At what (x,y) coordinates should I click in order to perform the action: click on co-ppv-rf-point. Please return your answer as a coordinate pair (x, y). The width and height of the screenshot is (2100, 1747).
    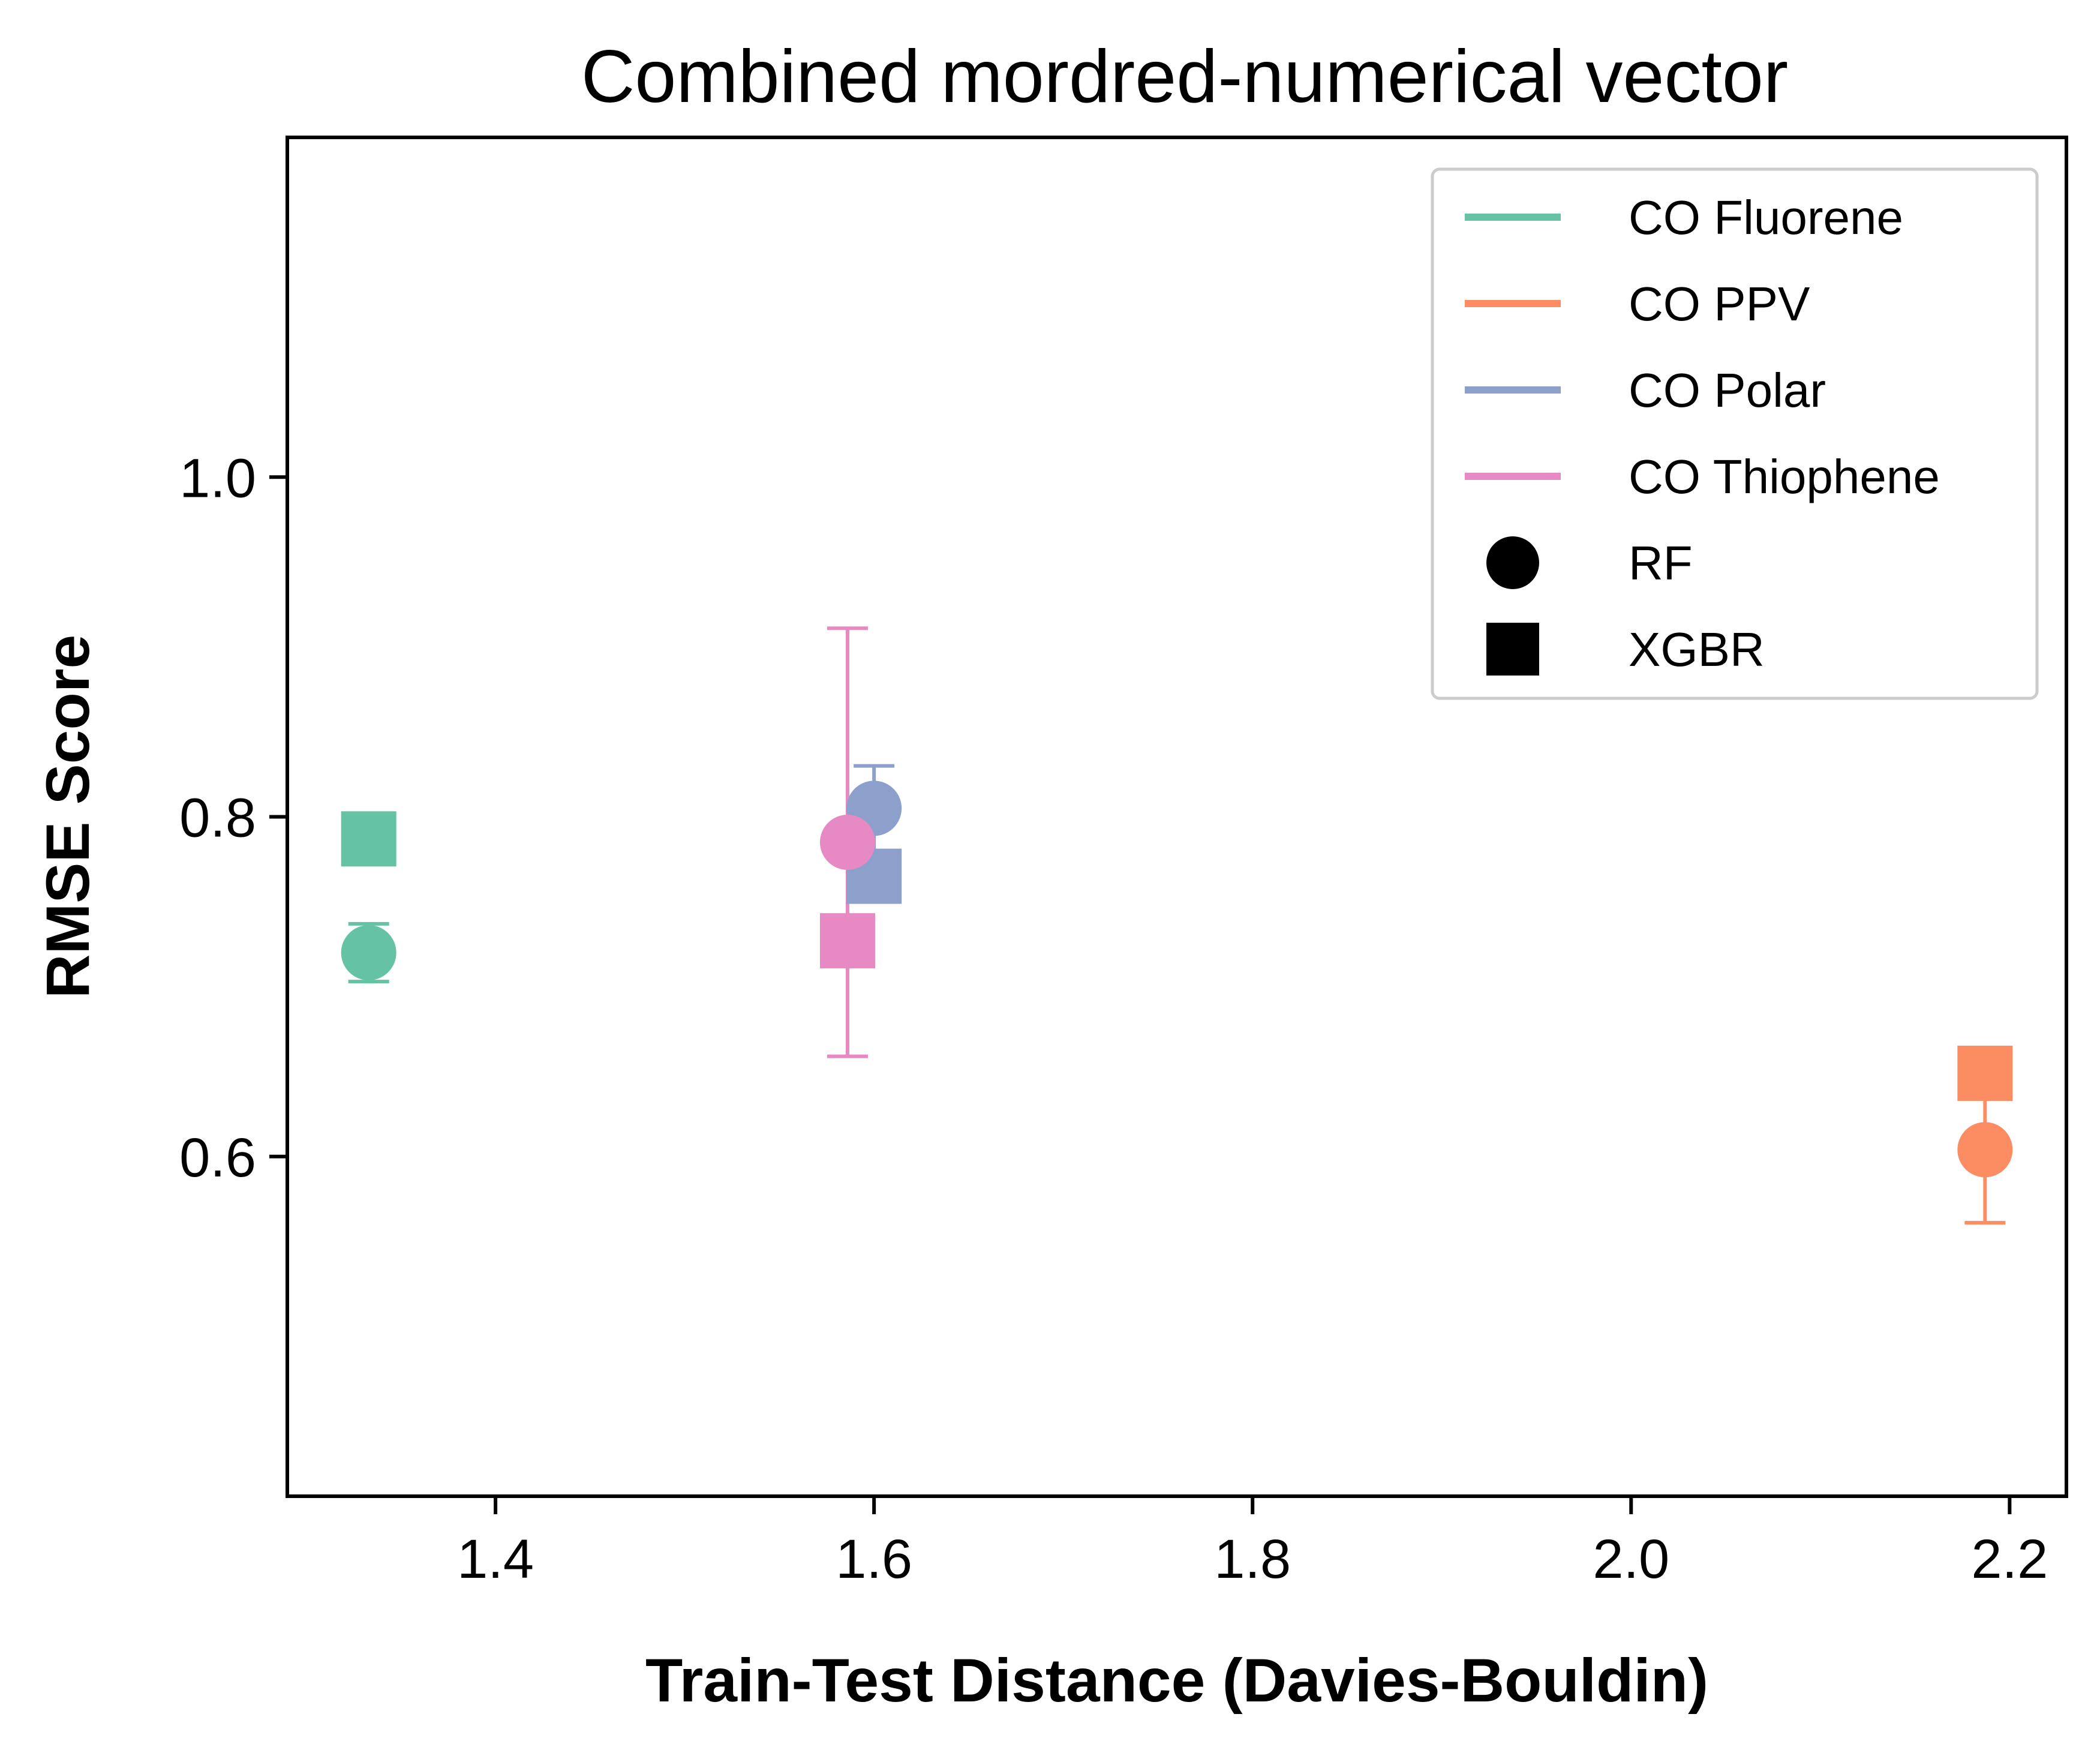
    Looking at the image, I should click on (1985, 1150).